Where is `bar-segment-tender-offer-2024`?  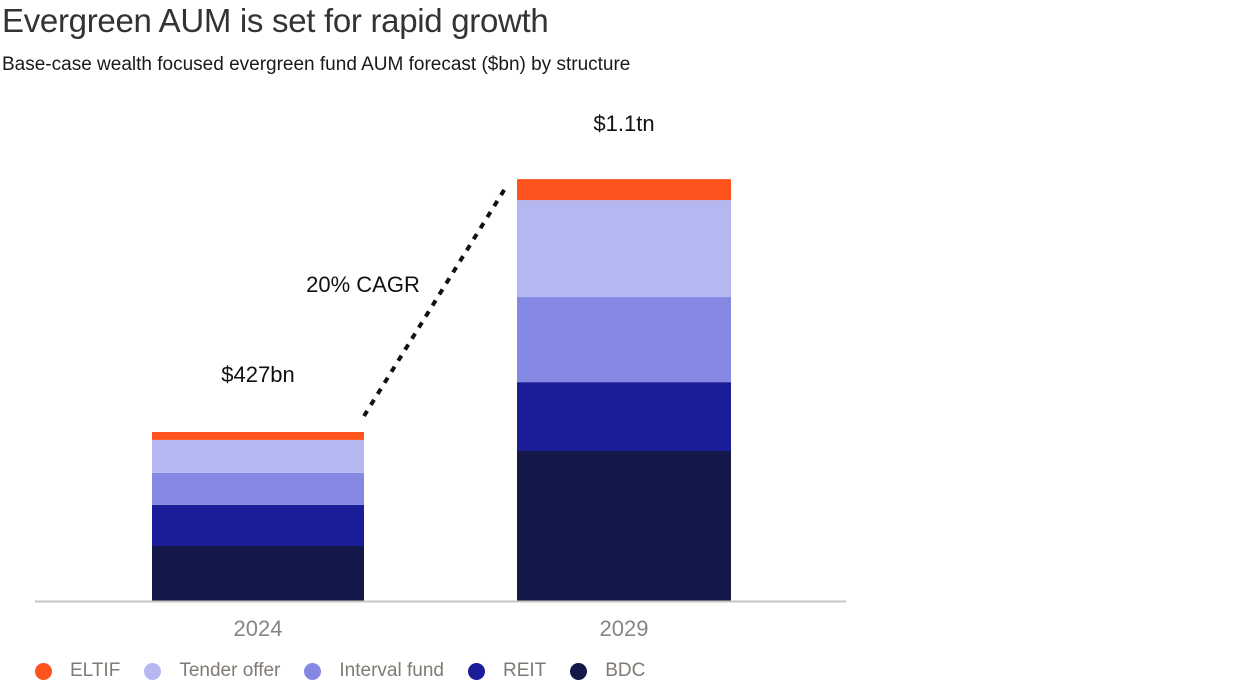 bar-segment-tender-offer-2024 is located at coordinates (258, 456).